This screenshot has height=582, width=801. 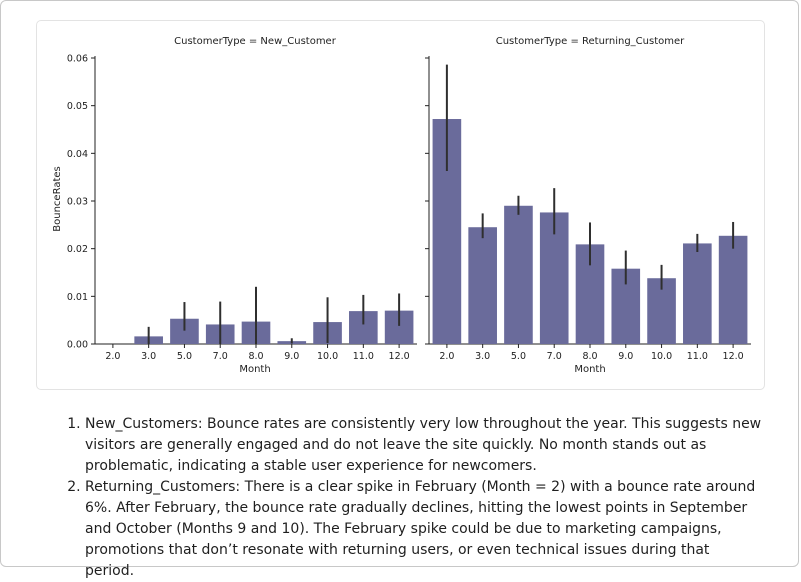 I want to click on y-tick-label: 0.02, so click(x=77, y=249).